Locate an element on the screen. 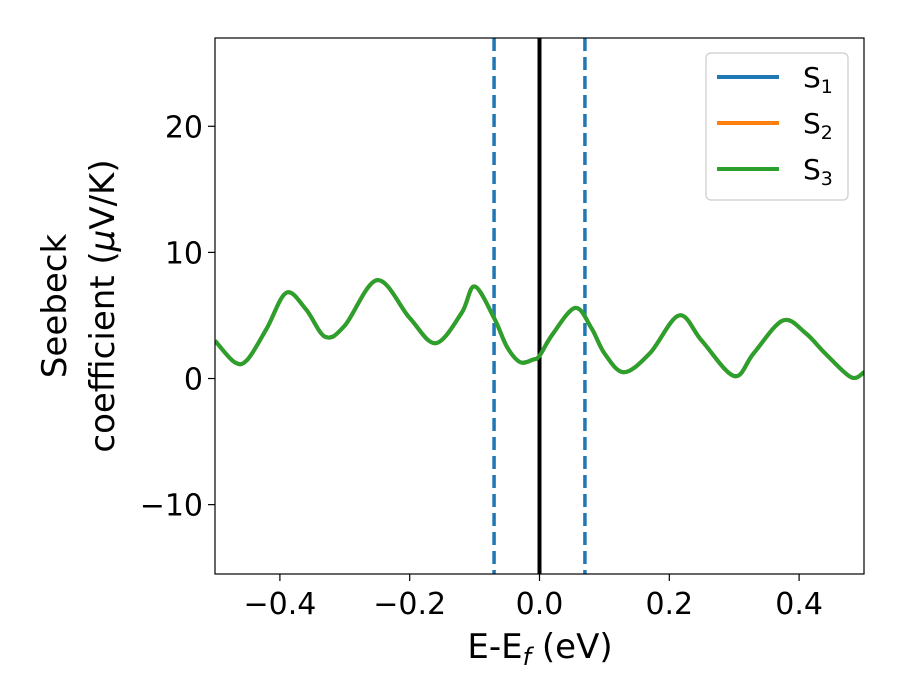 The image size is (900, 700). y-axis-label-line2: coefficient (μV/K) is located at coordinates (103, 305).